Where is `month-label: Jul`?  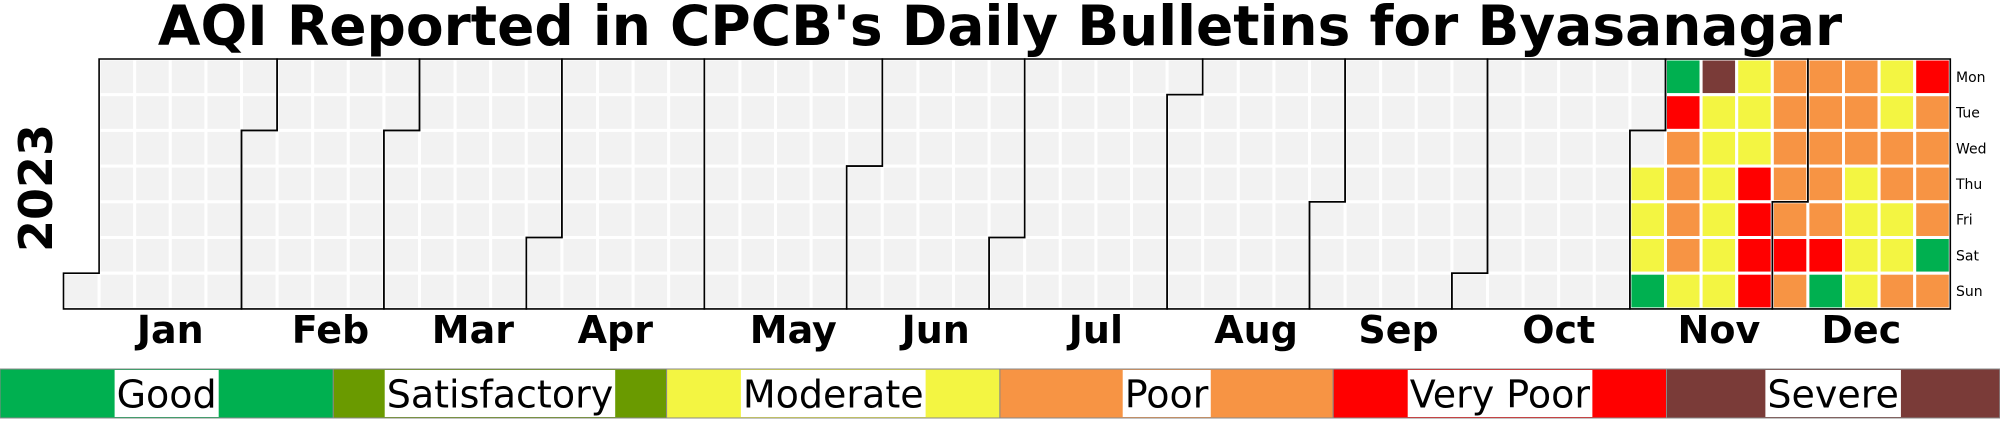
month-label: Jul is located at coordinates (1094, 330).